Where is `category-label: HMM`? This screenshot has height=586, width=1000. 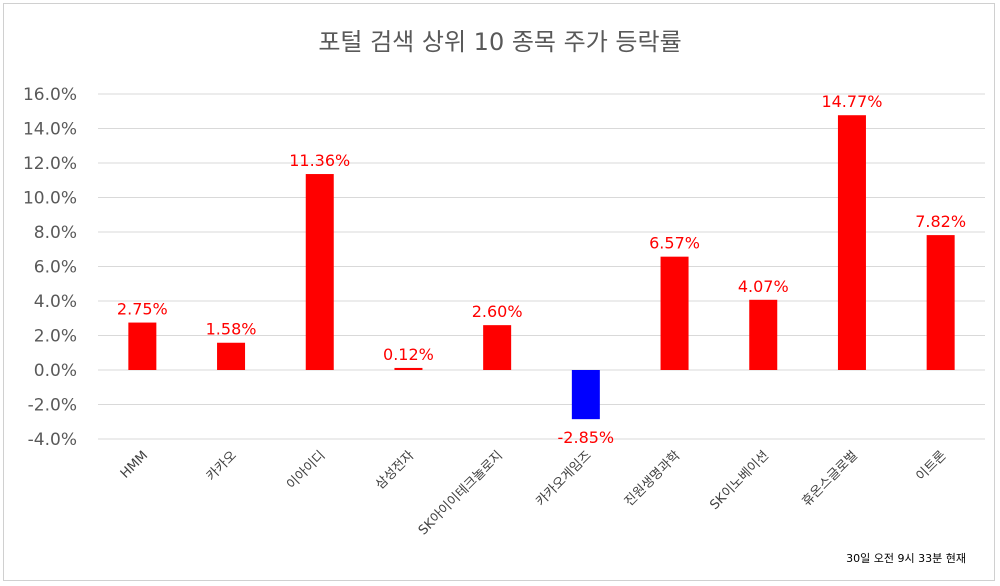 category-label: HMM is located at coordinates (134, 464).